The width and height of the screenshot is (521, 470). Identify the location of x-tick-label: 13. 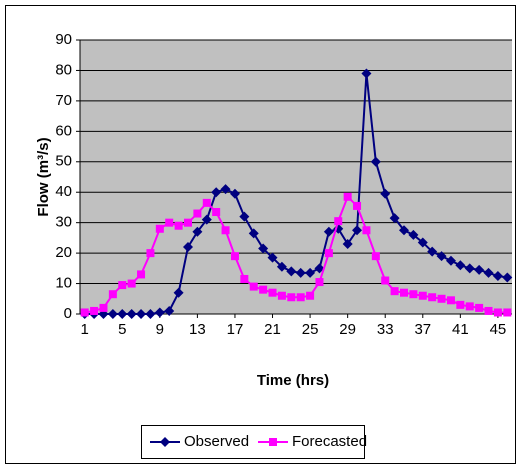
(197, 329).